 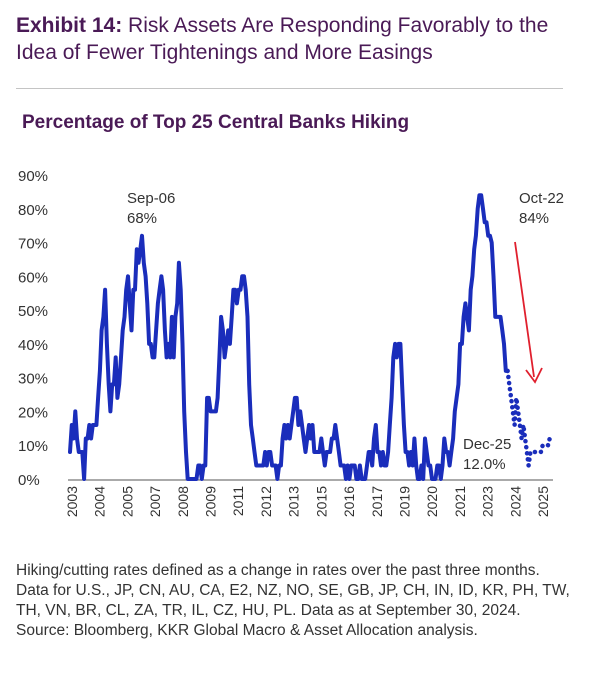 I want to click on x-tick-label: 2012, so click(x=266, y=501).